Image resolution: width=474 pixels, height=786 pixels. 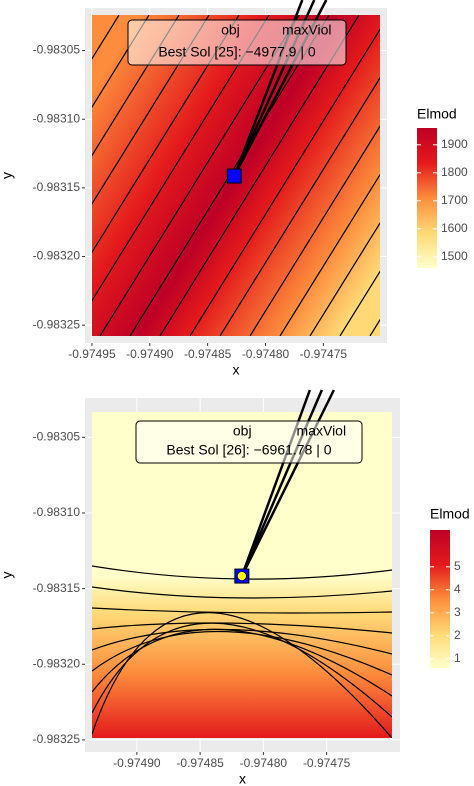 What do you see at coordinates (454, 172) in the screenshot?
I see `colorbar-label: 1800` at bounding box center [454, 172].